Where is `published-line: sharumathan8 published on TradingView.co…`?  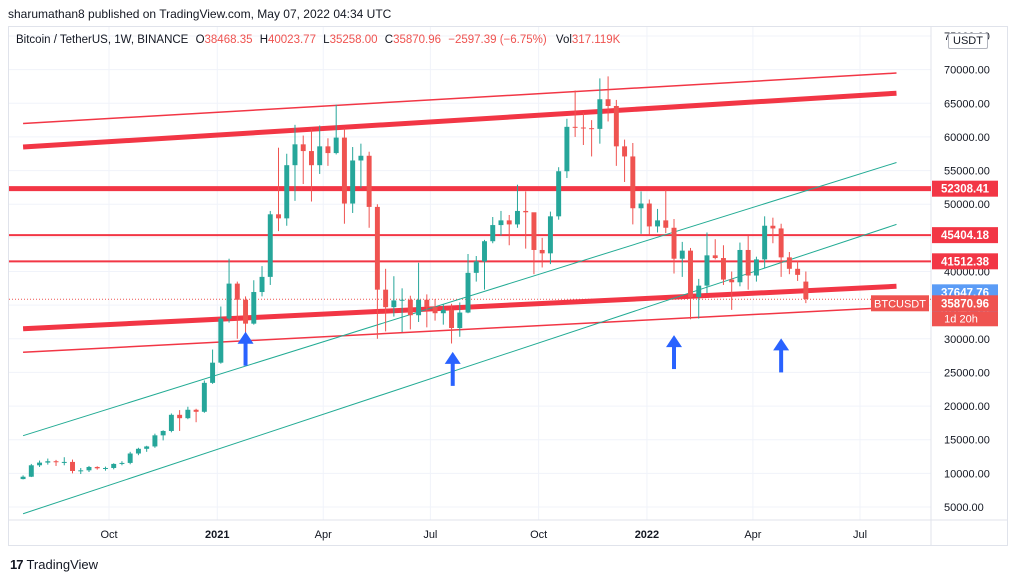 published-line: sharumathan8 published on TradingView.co… is located at coordinates (200, 14).